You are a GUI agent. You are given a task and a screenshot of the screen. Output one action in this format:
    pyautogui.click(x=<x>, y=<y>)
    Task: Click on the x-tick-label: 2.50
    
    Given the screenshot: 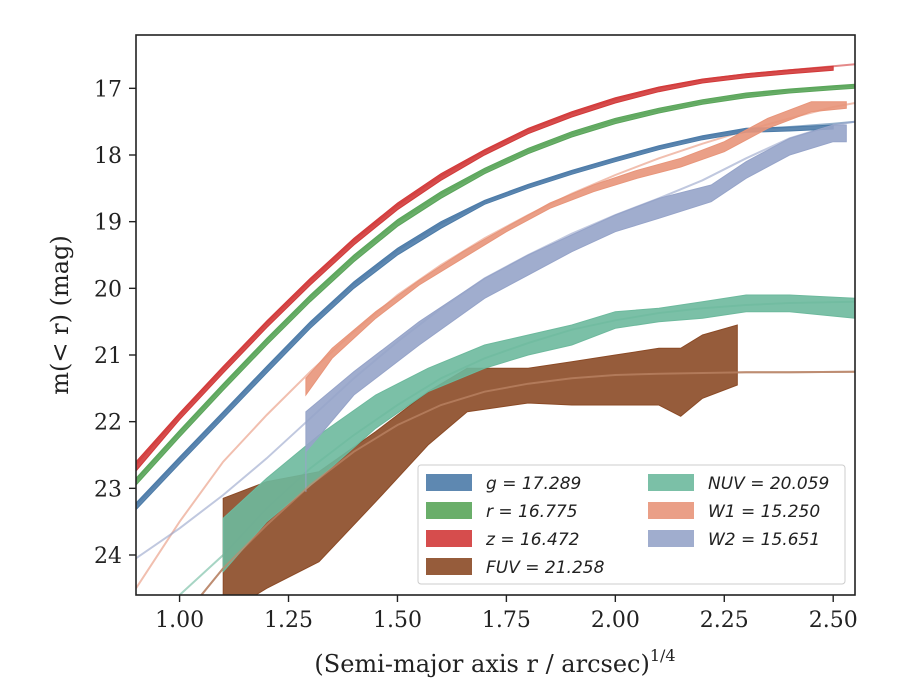 What is the action you would take?
    pyautogui.click(x=833, y=620)
    